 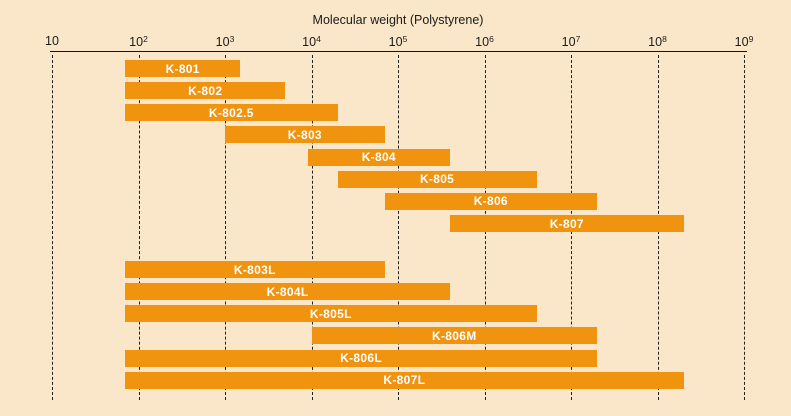 I want to click on bar-label: K-802.5, so click(x=231, y=112).